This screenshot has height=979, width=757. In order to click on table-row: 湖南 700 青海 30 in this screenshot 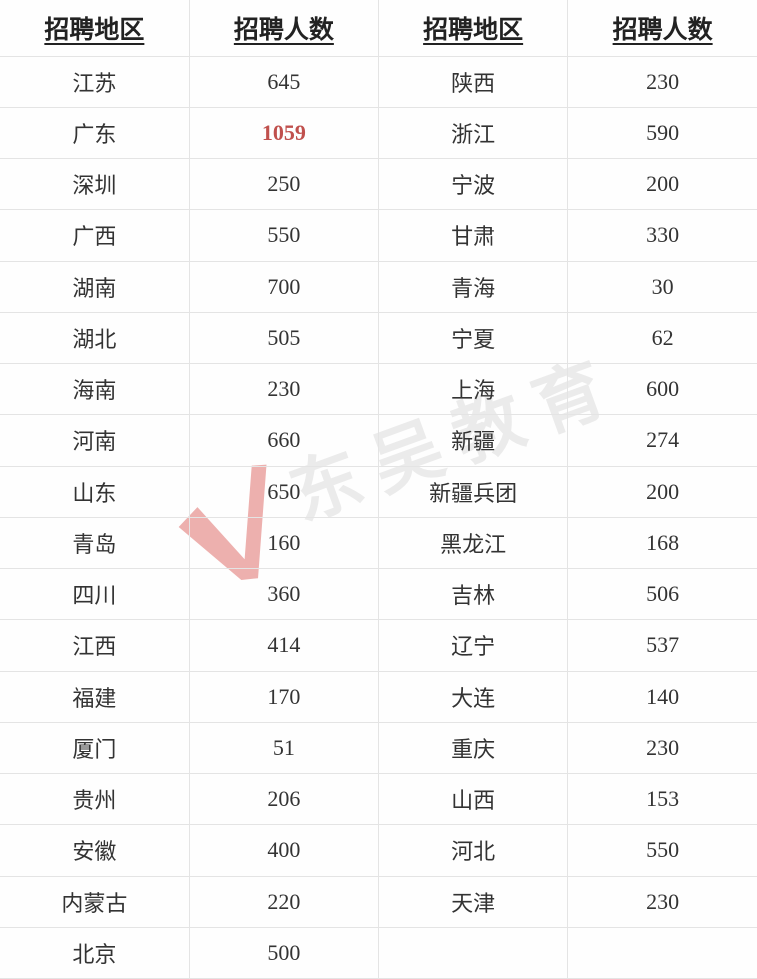, I will do `click(378, 286)`.